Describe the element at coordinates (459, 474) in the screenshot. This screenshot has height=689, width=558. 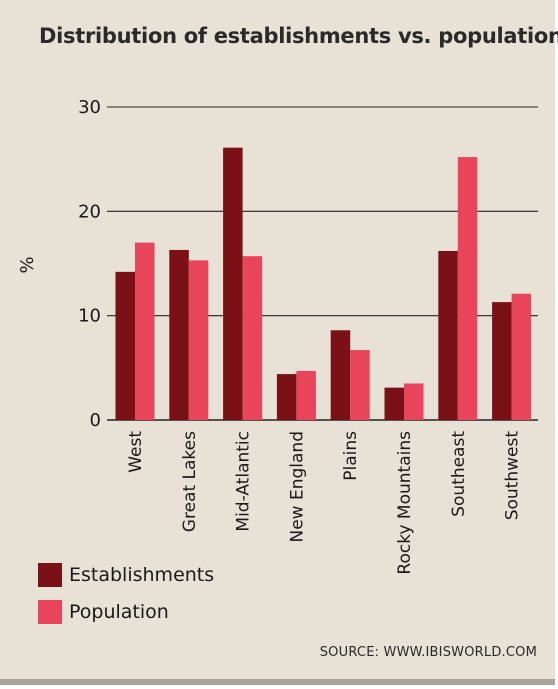
I see `x-tick-label: Southeast` at that location.